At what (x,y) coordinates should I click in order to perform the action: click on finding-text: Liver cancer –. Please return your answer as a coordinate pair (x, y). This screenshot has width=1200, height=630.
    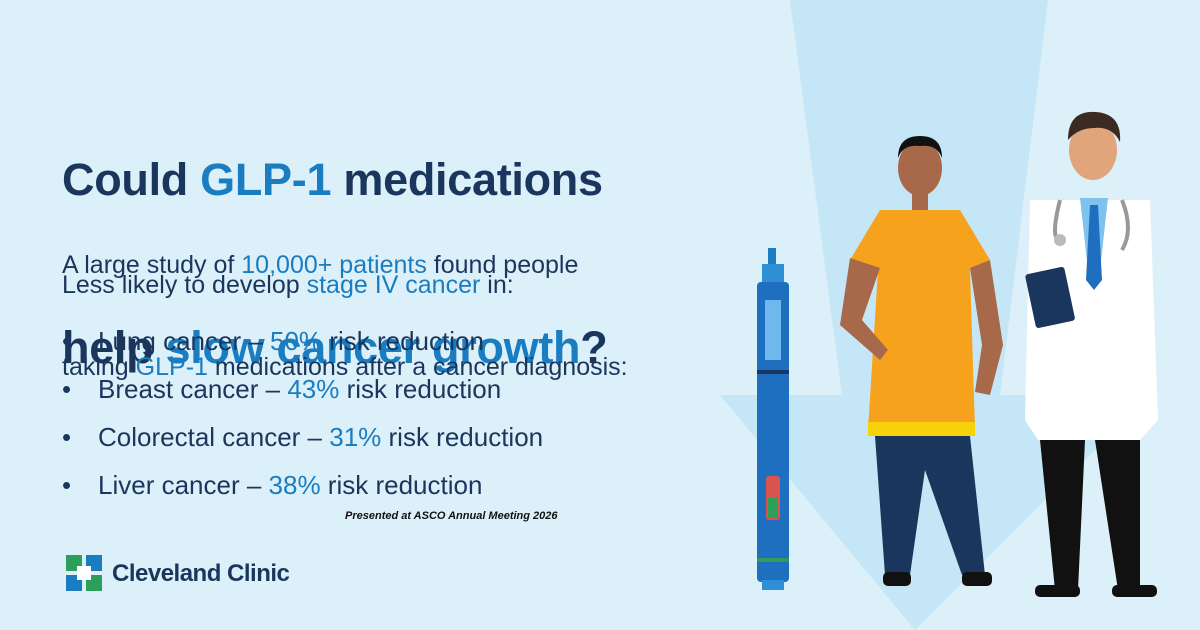
    Looking at the image, I should click on (183, 485).